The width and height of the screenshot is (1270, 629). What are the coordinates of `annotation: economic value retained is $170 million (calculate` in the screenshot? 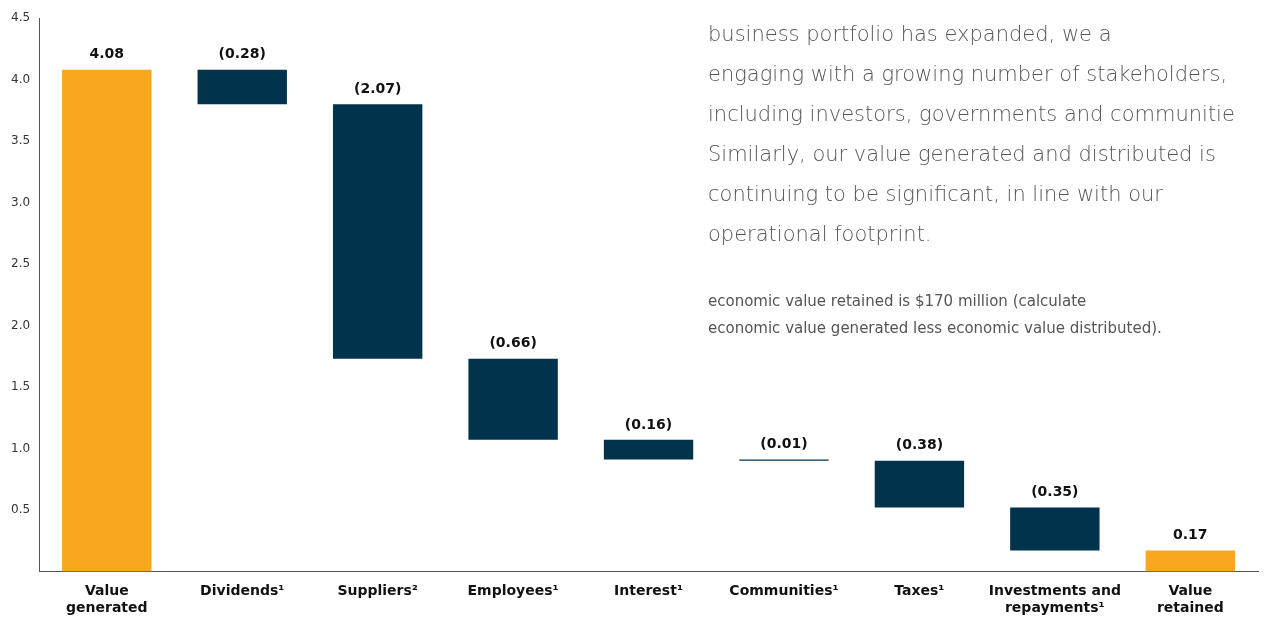 It's located at (898, 301).